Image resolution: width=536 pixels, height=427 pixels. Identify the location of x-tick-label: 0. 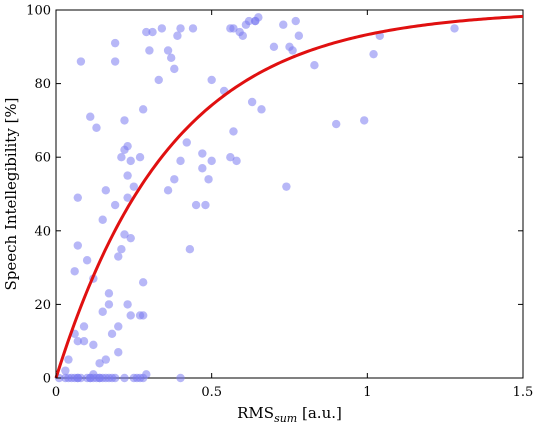
(56, 392).